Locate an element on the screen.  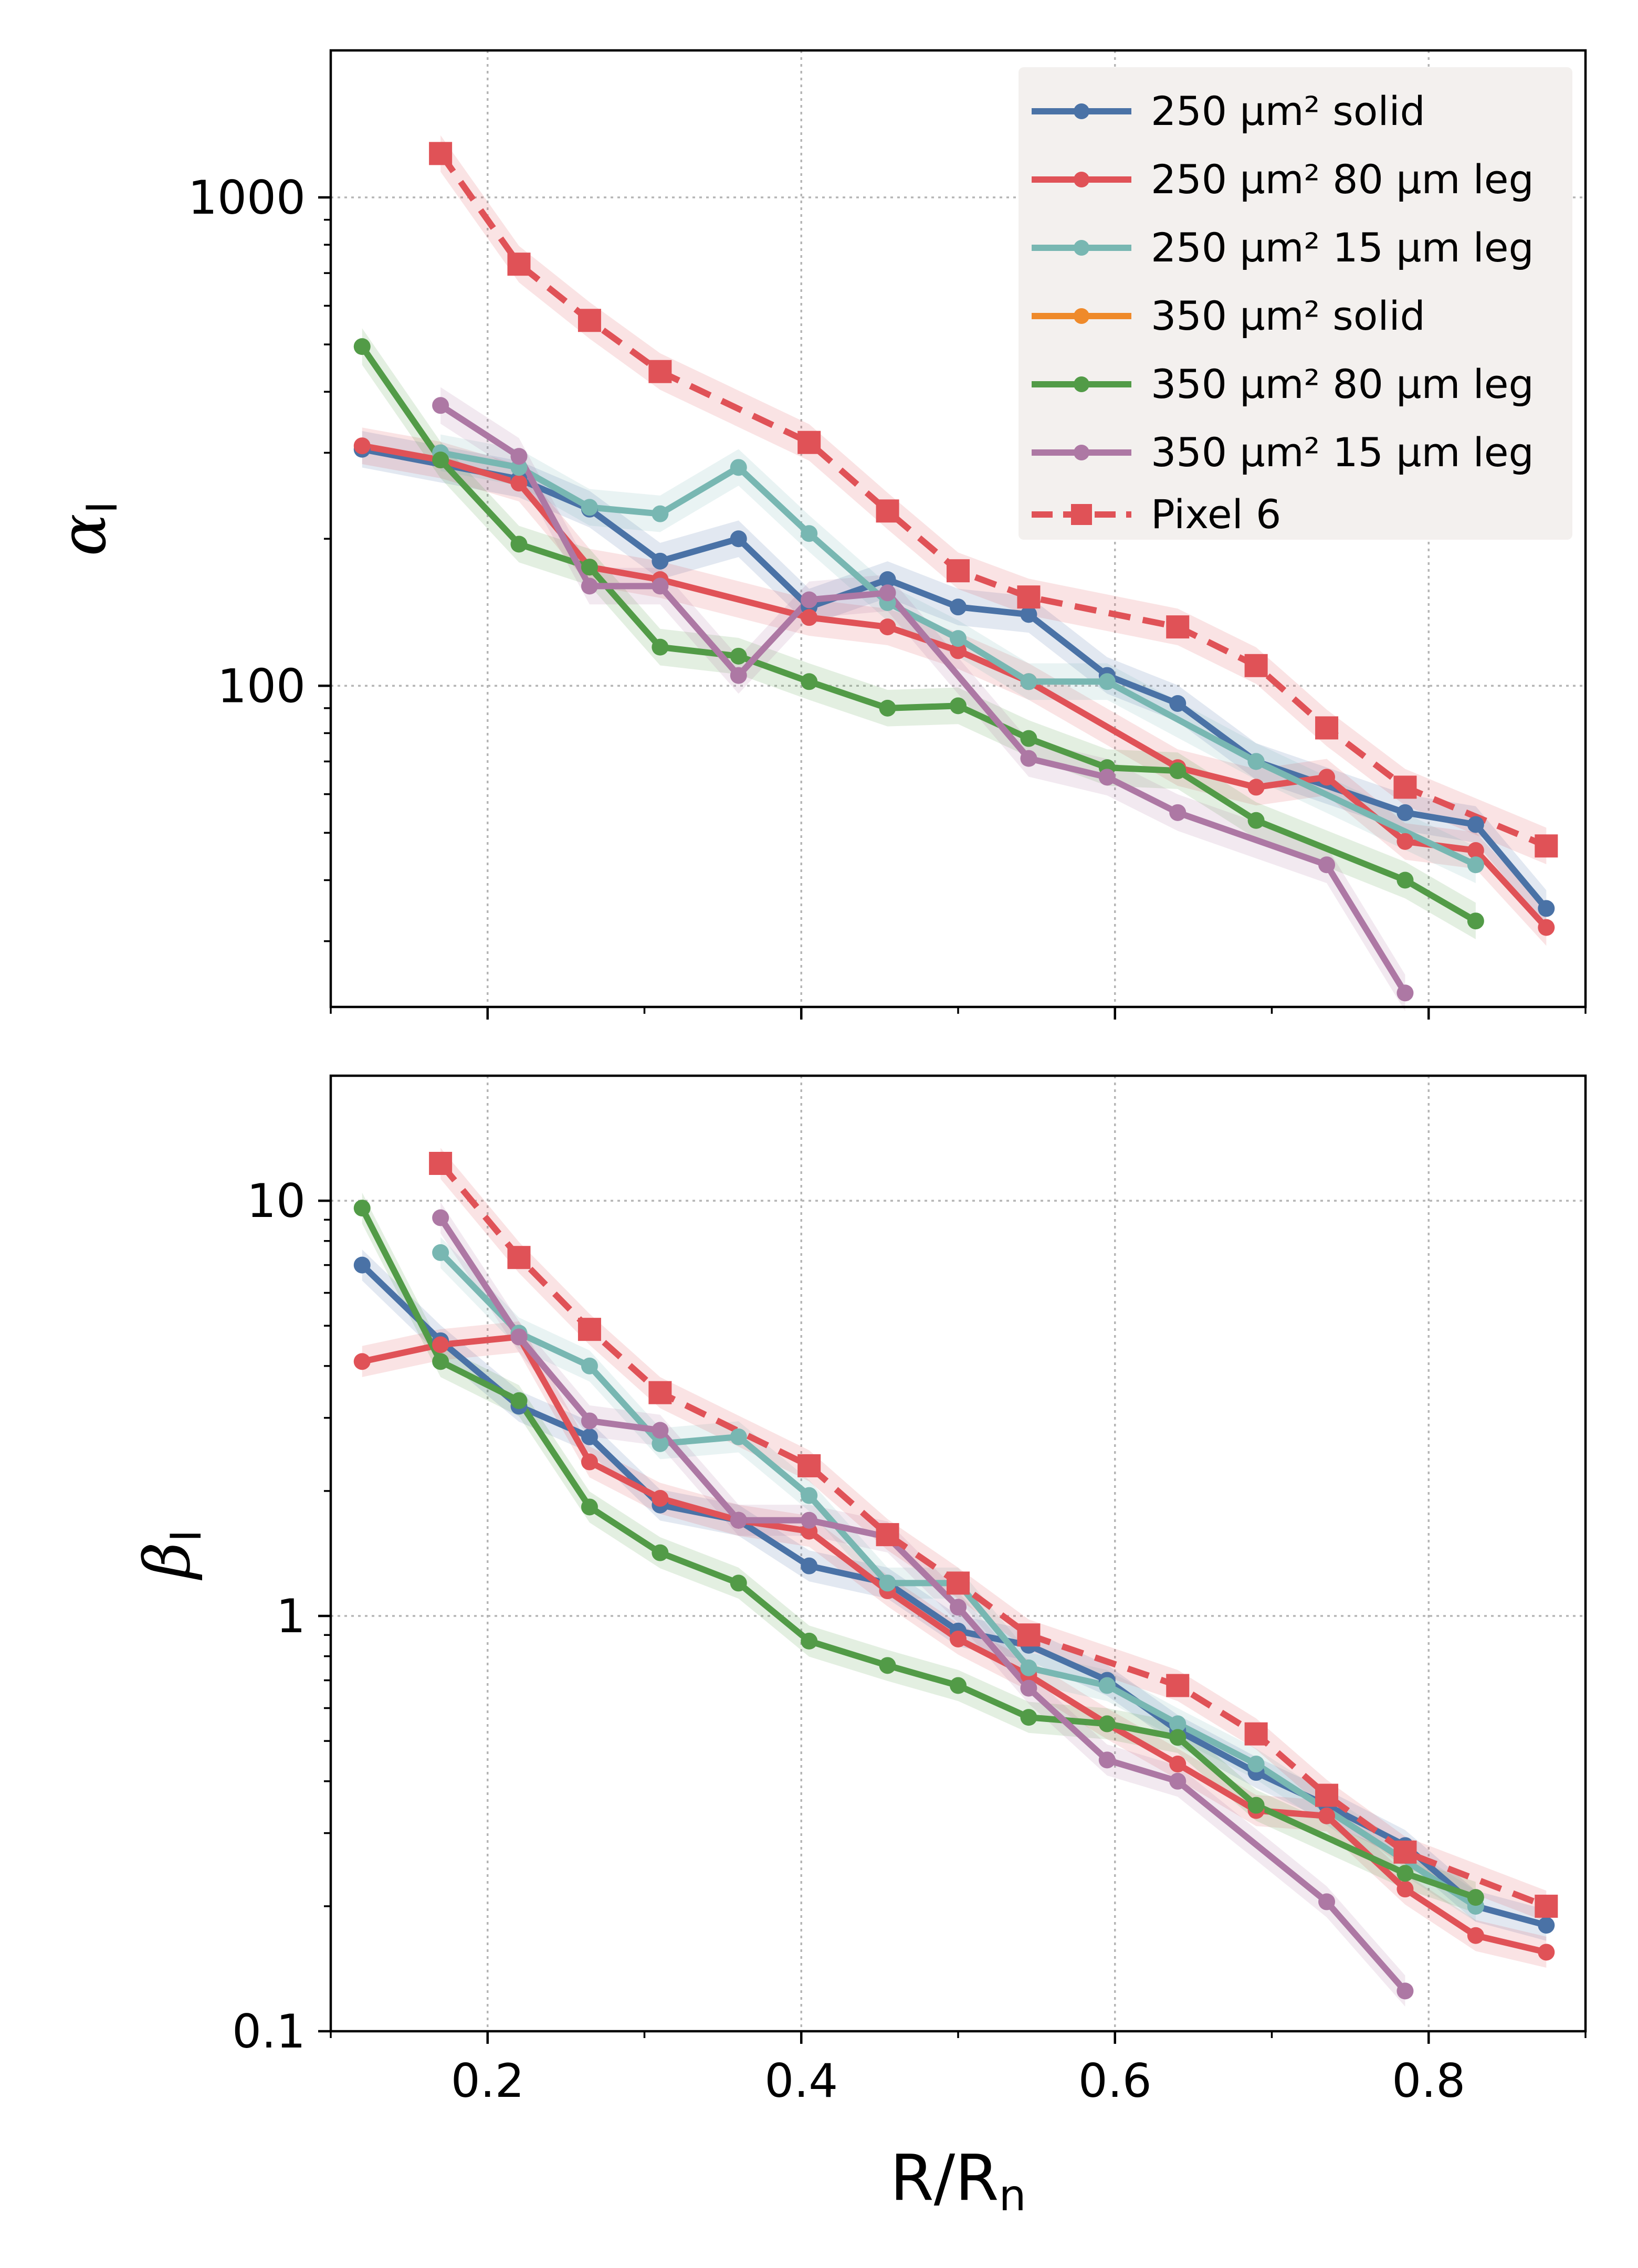
x-tick-label: 0.8 is located at coordinates (1428, 2081).